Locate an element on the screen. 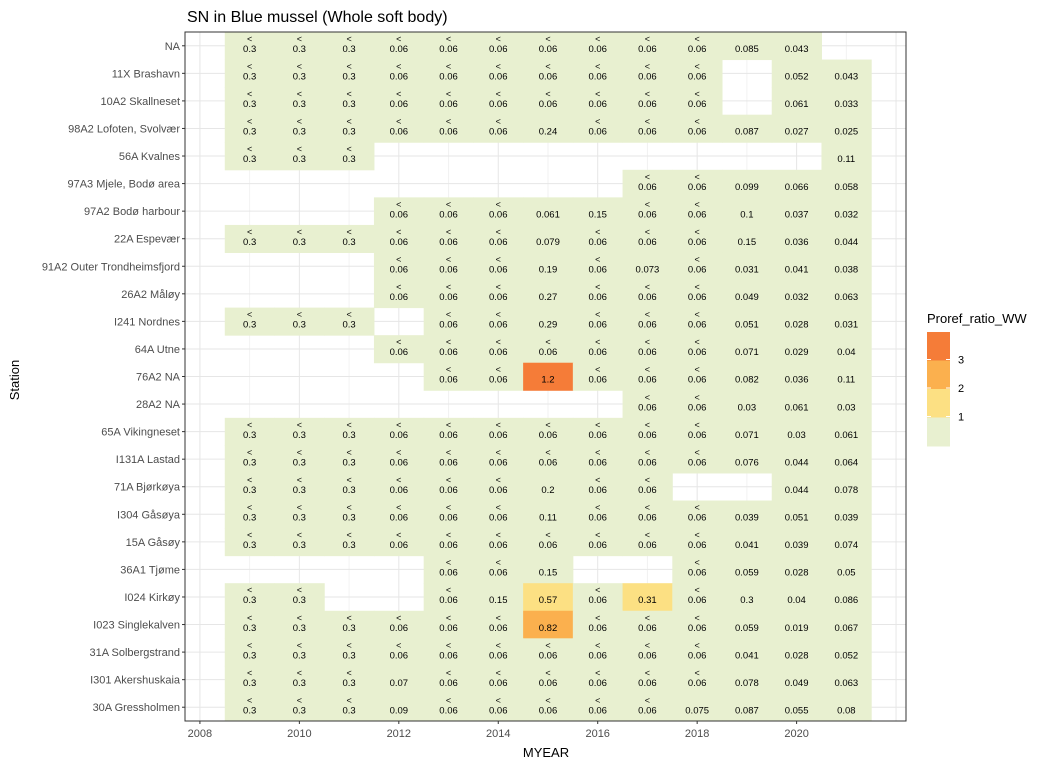  x-tick-label: 2014 is located at coordinates (498, 734).